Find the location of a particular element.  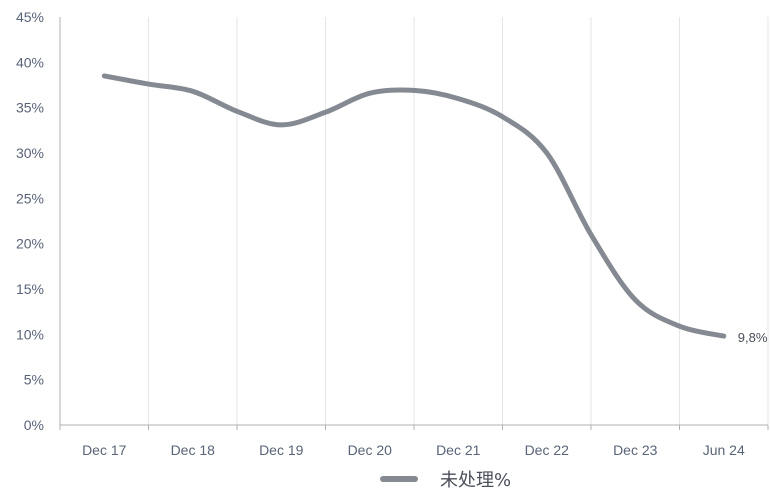

x-tick-label: Dec 19 is located at coordinates (281, 450).